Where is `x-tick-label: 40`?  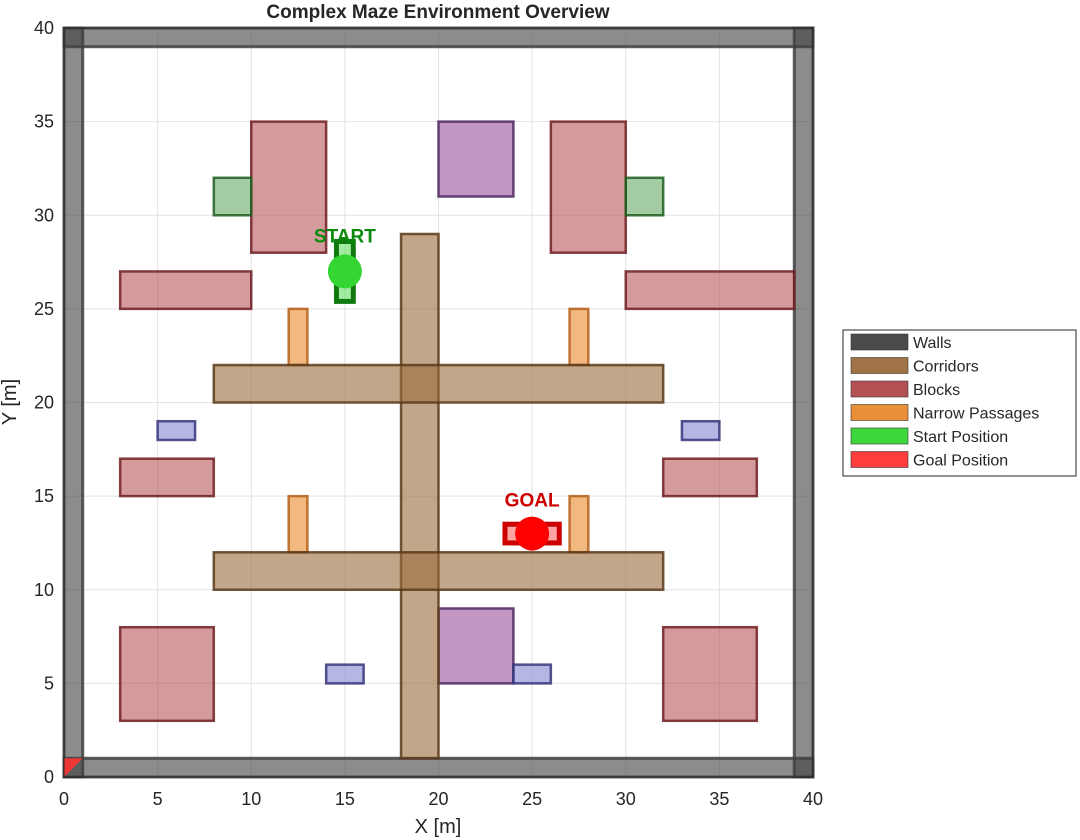 x-tick-label: 40 is located at coordinates (813, 799).